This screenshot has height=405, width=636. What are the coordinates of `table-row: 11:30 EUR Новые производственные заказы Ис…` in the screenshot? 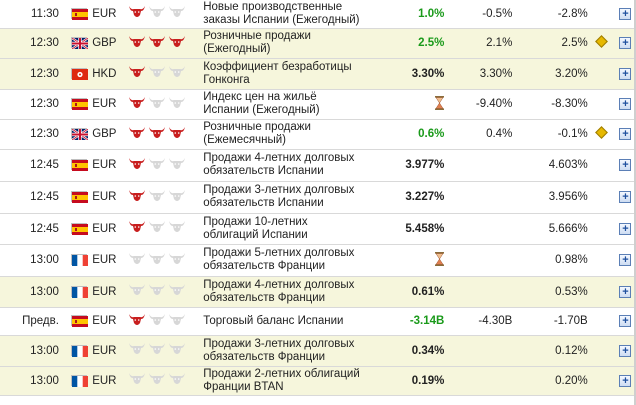 It's located at (318, 14).